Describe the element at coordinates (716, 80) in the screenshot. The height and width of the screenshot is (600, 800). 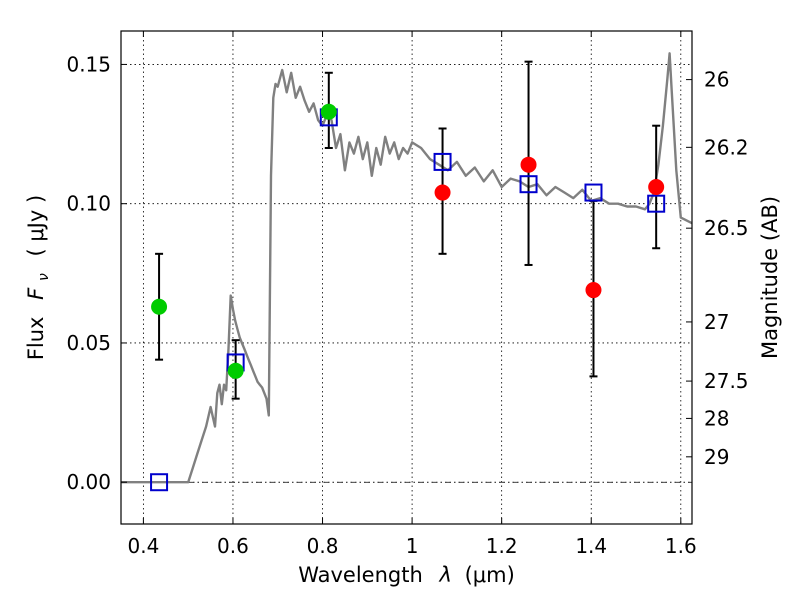
I see `right-tick-label: 26` at that location.